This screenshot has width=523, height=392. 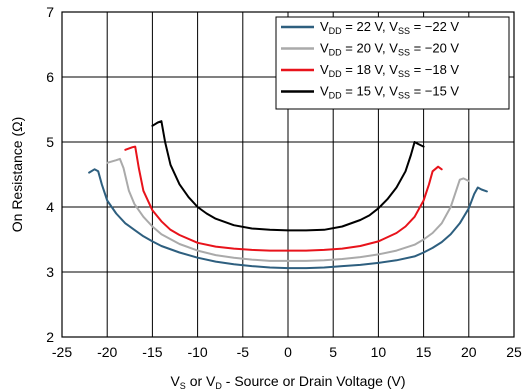 What do you see at coordinates (370, 26) in the screenshot?
I see `legend-label-part: = 22 V, V` at bounding box center [370, 26].